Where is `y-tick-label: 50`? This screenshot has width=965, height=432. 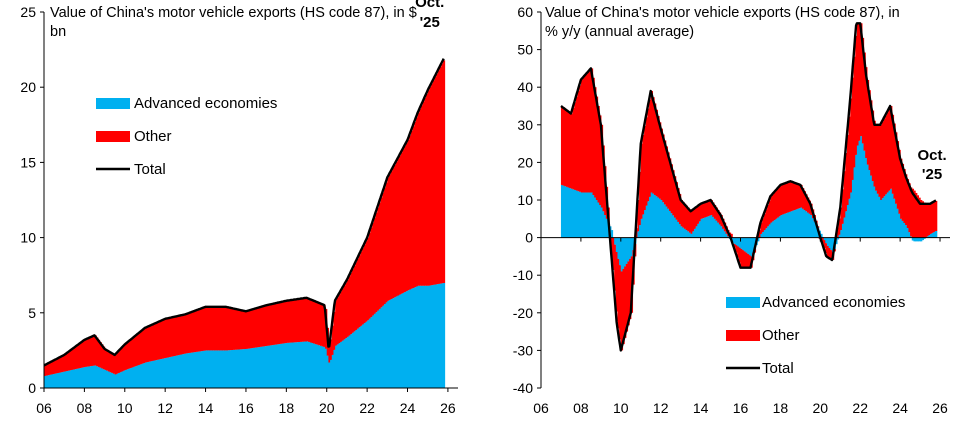 y-tick-label: 50 is located at coordinates (525, 50).